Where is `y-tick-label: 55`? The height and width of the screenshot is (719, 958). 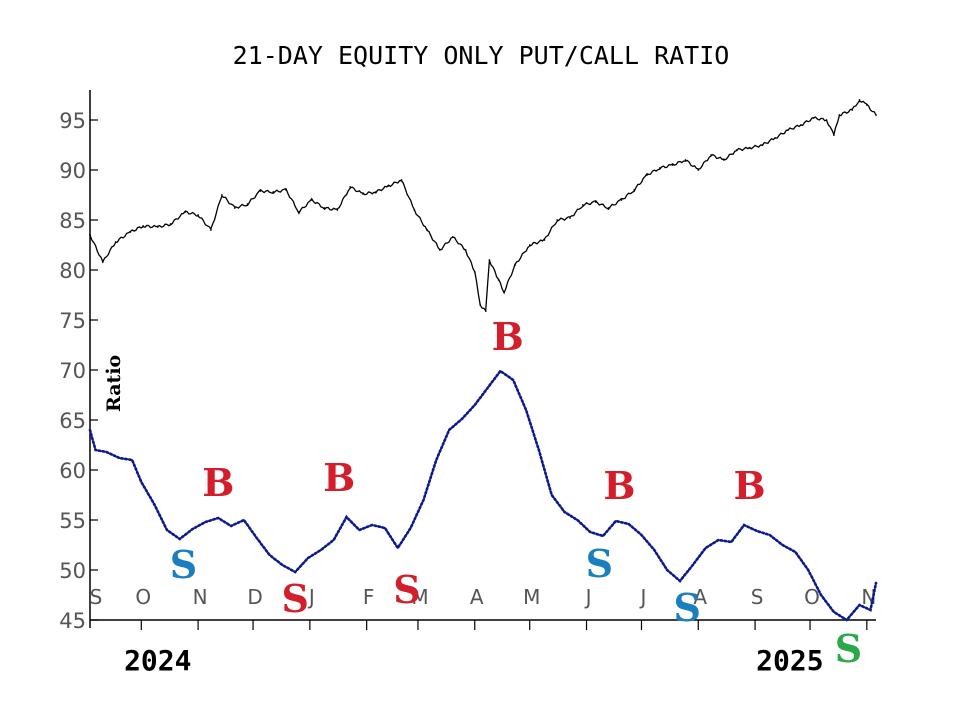
y-tick-label: 55 is located at coordinates (72, 521).